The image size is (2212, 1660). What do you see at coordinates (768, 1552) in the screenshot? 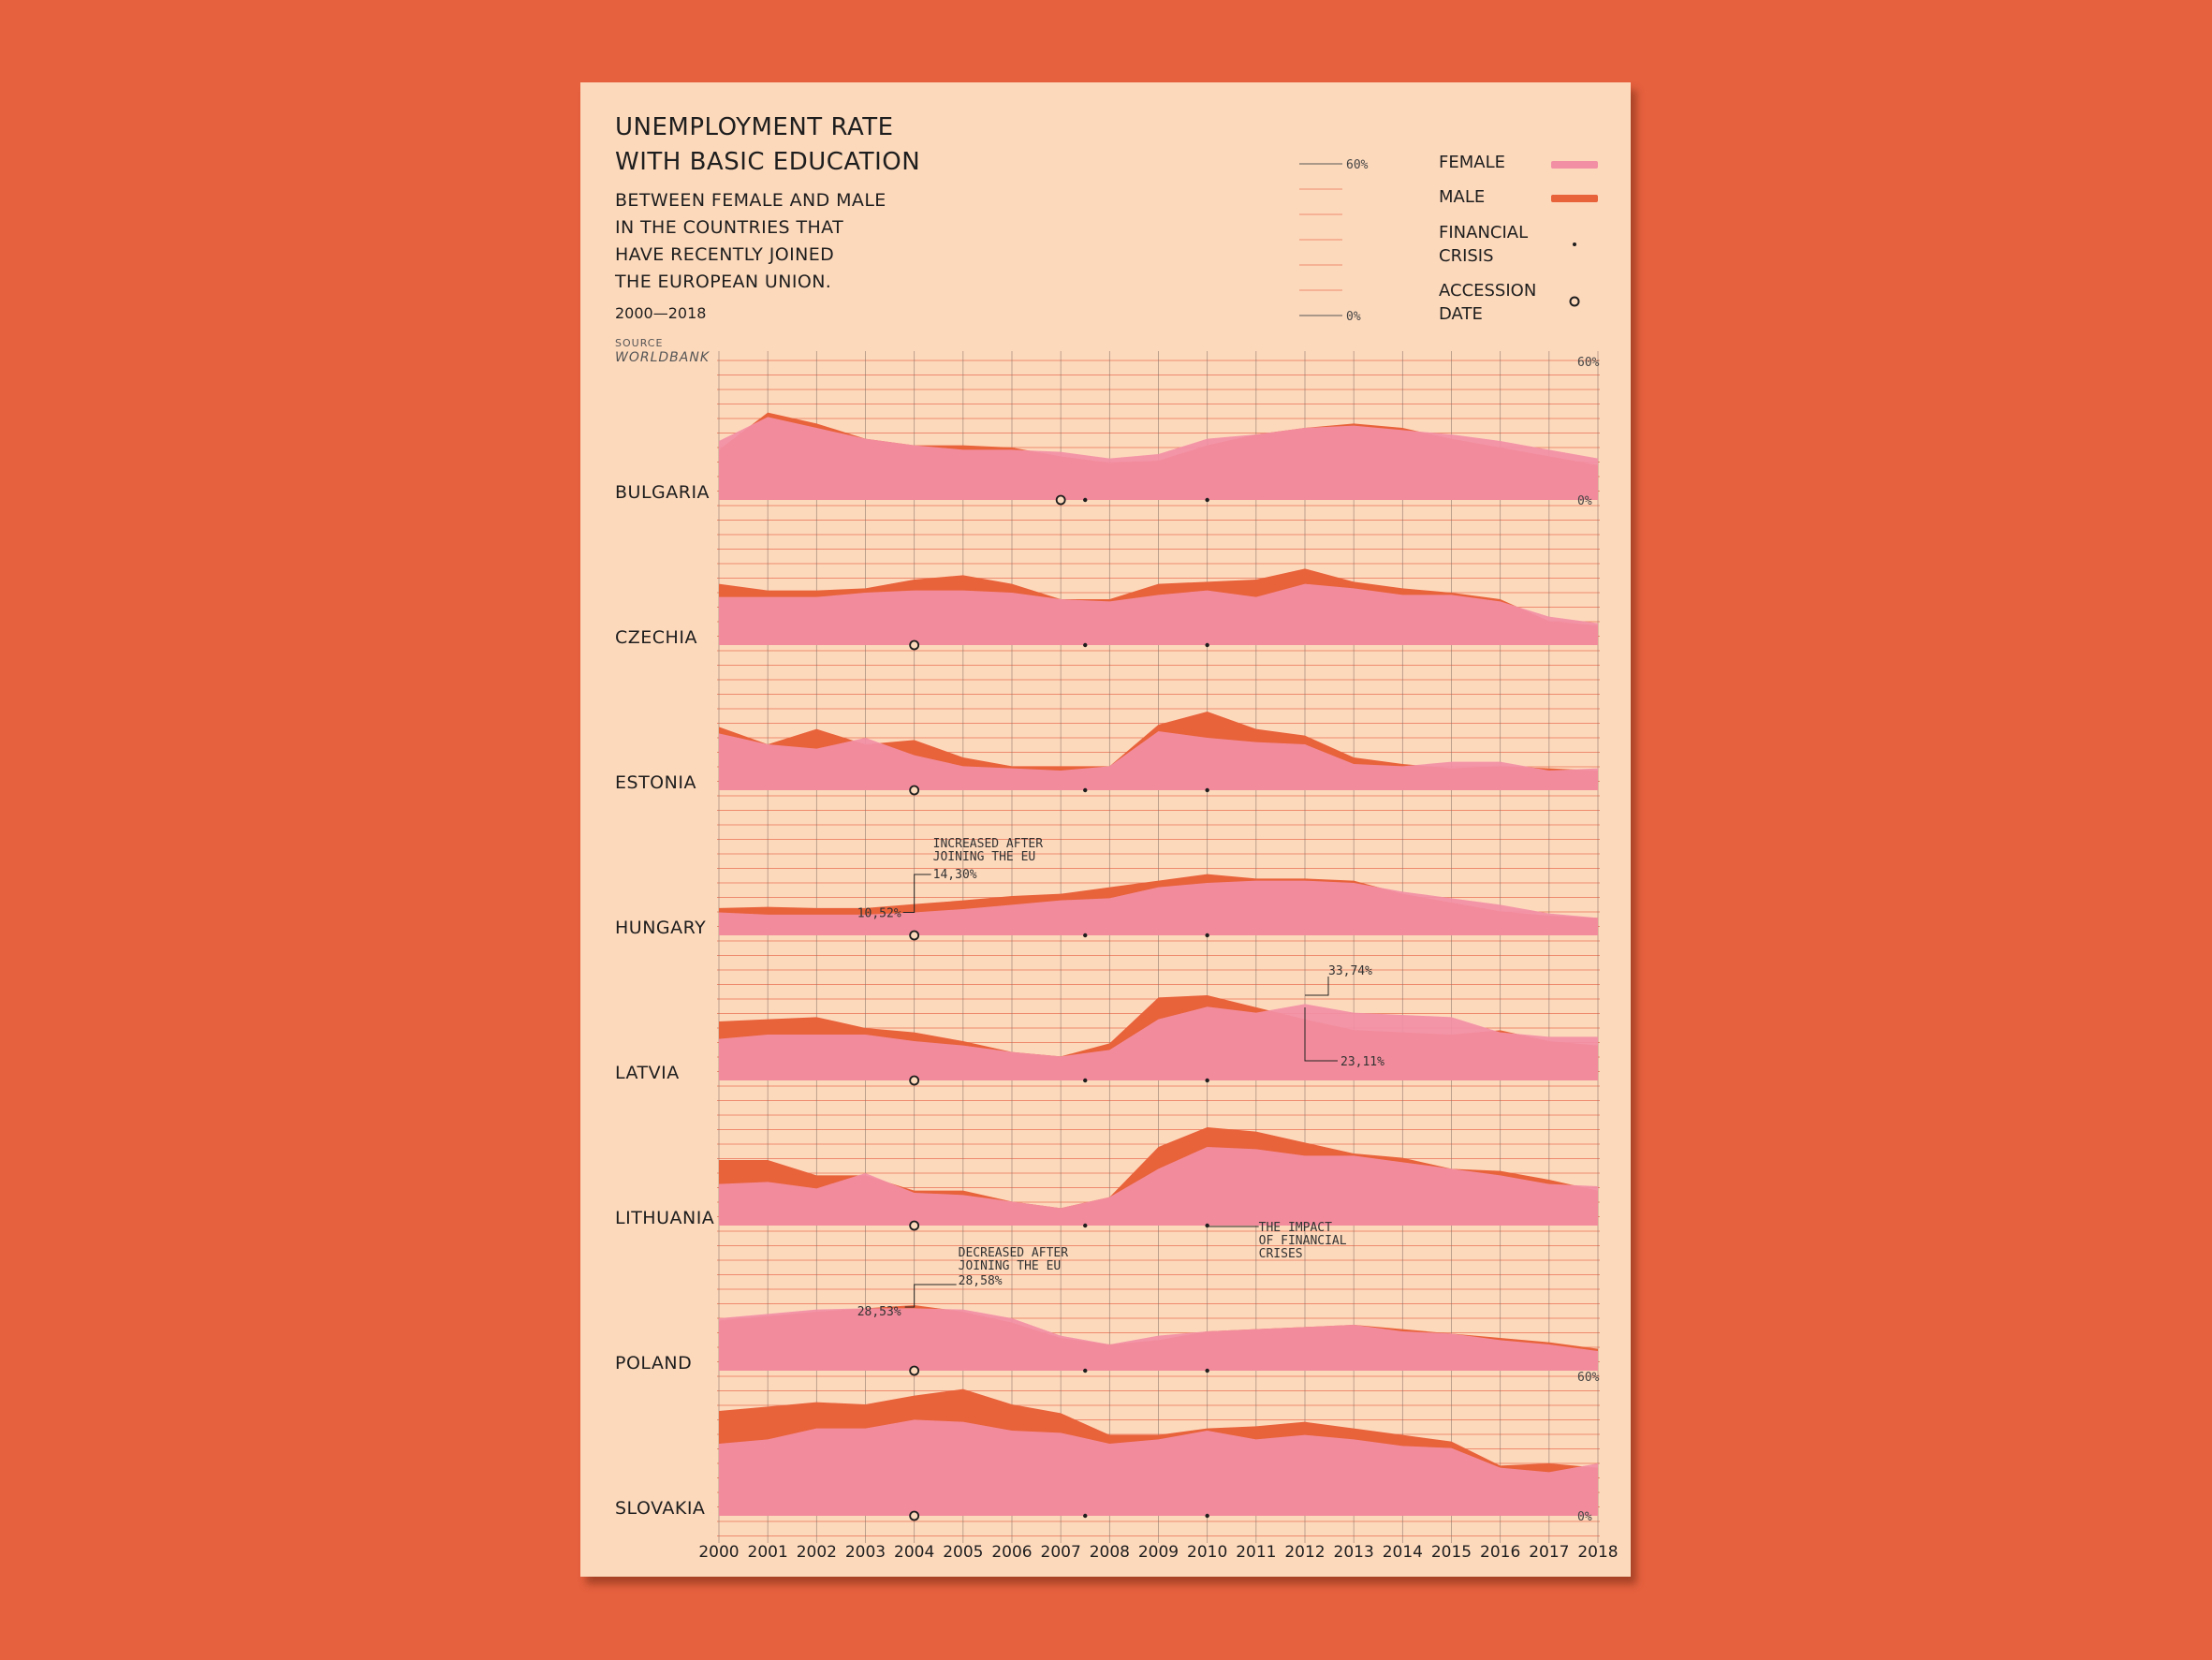
I see `x-axis-year-label: 2001` at bounding box center [768, 1552].